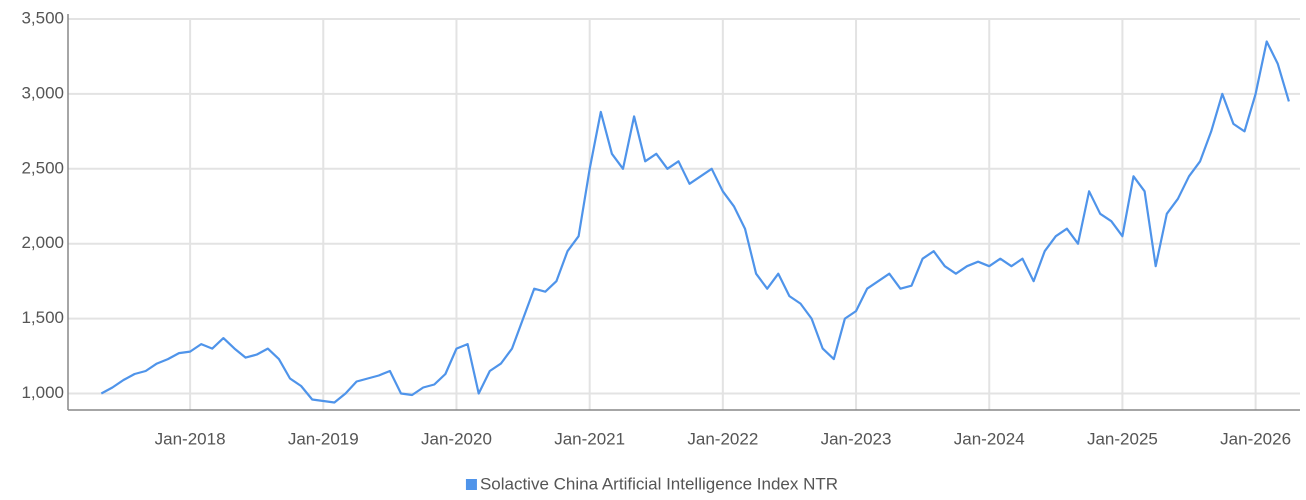 Image resolution: width=1306 pixels, height=500 pixels. What do you see at coordinates (589, 438) in the screenshot?
I see `x-tick-label: Jan-2021` at bounding box center [589, 438].